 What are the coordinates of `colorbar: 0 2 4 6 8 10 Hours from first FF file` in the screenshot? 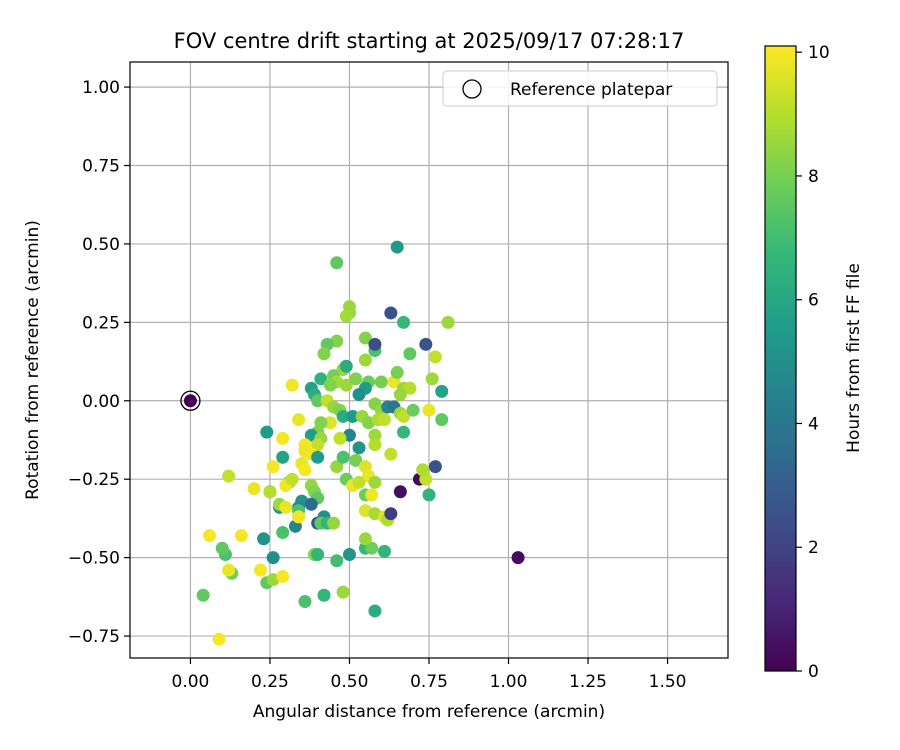 It's located at (814, 362).